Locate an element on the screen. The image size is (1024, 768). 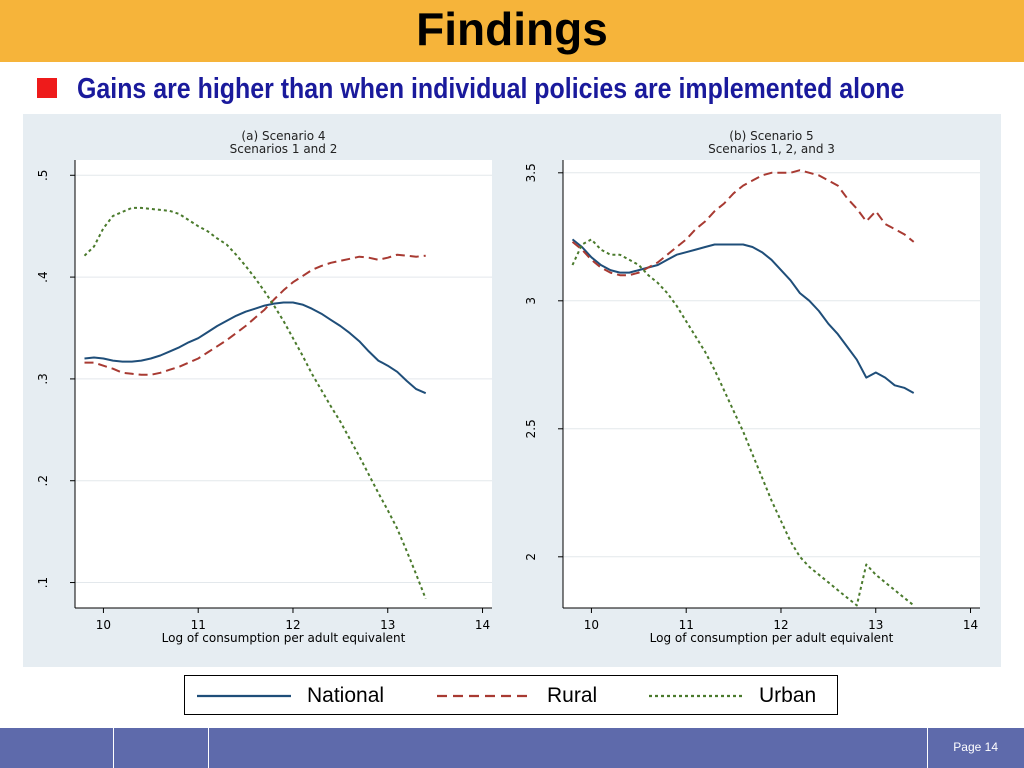
title-bar is located at coordinates (512, 31).